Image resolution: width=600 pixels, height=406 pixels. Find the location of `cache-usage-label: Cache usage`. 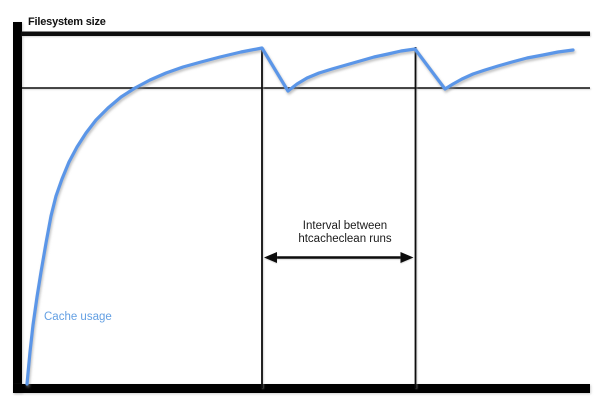

cache-usage-label: Cache usage is located at coordinates (78, 317).